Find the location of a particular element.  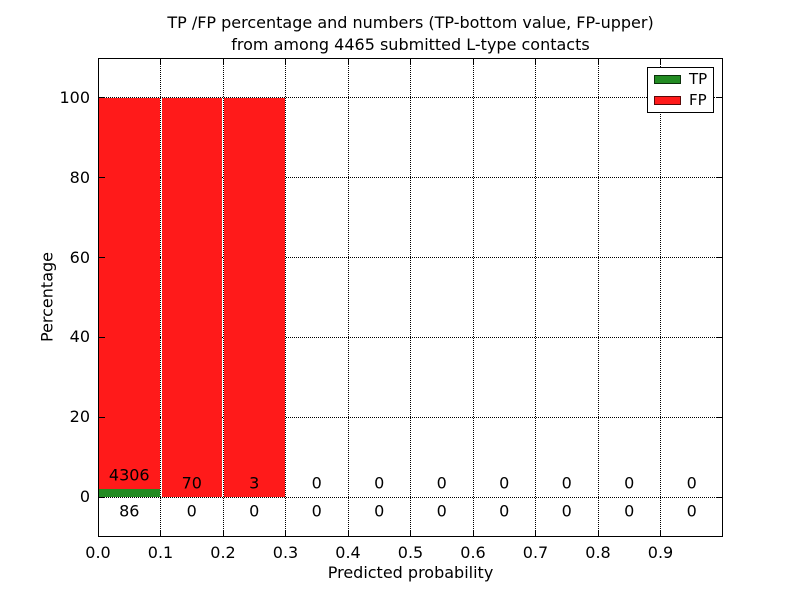

y-tick-label: 60 is located at coordinates (79, 257).